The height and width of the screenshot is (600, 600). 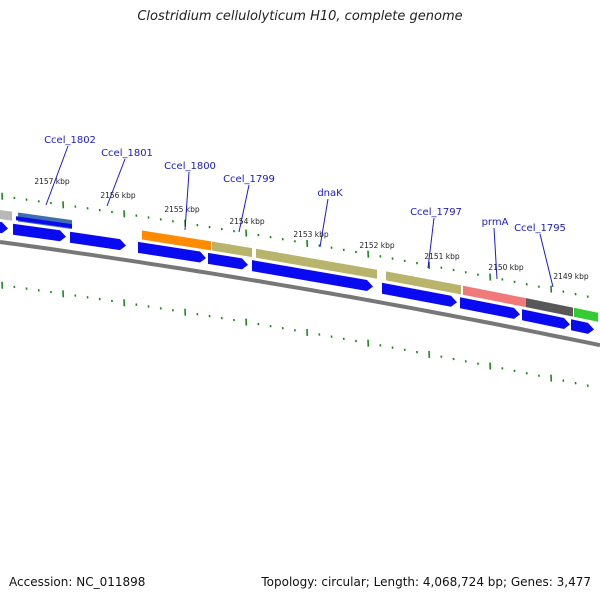 I want to click on scale-label: 2157 kbp, so click(x=52, y=181).